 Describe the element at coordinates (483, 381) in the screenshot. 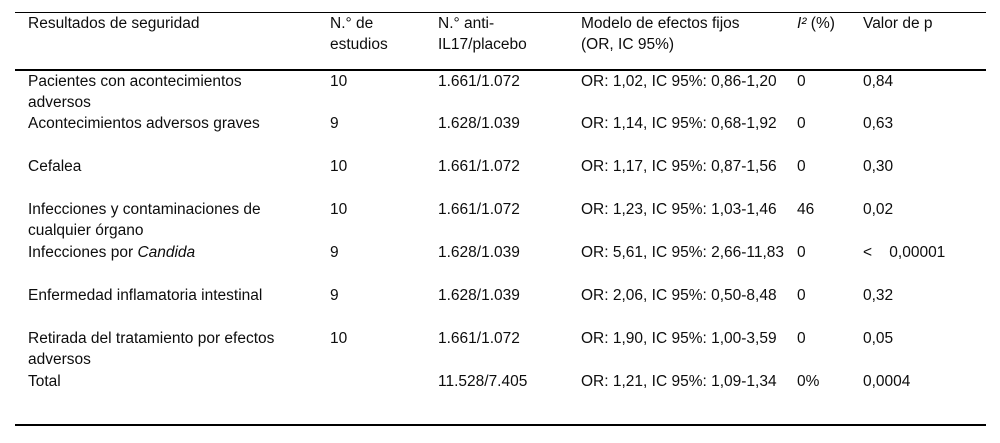

I see `n-ratio-cell: 11.528/7.405` at that location.